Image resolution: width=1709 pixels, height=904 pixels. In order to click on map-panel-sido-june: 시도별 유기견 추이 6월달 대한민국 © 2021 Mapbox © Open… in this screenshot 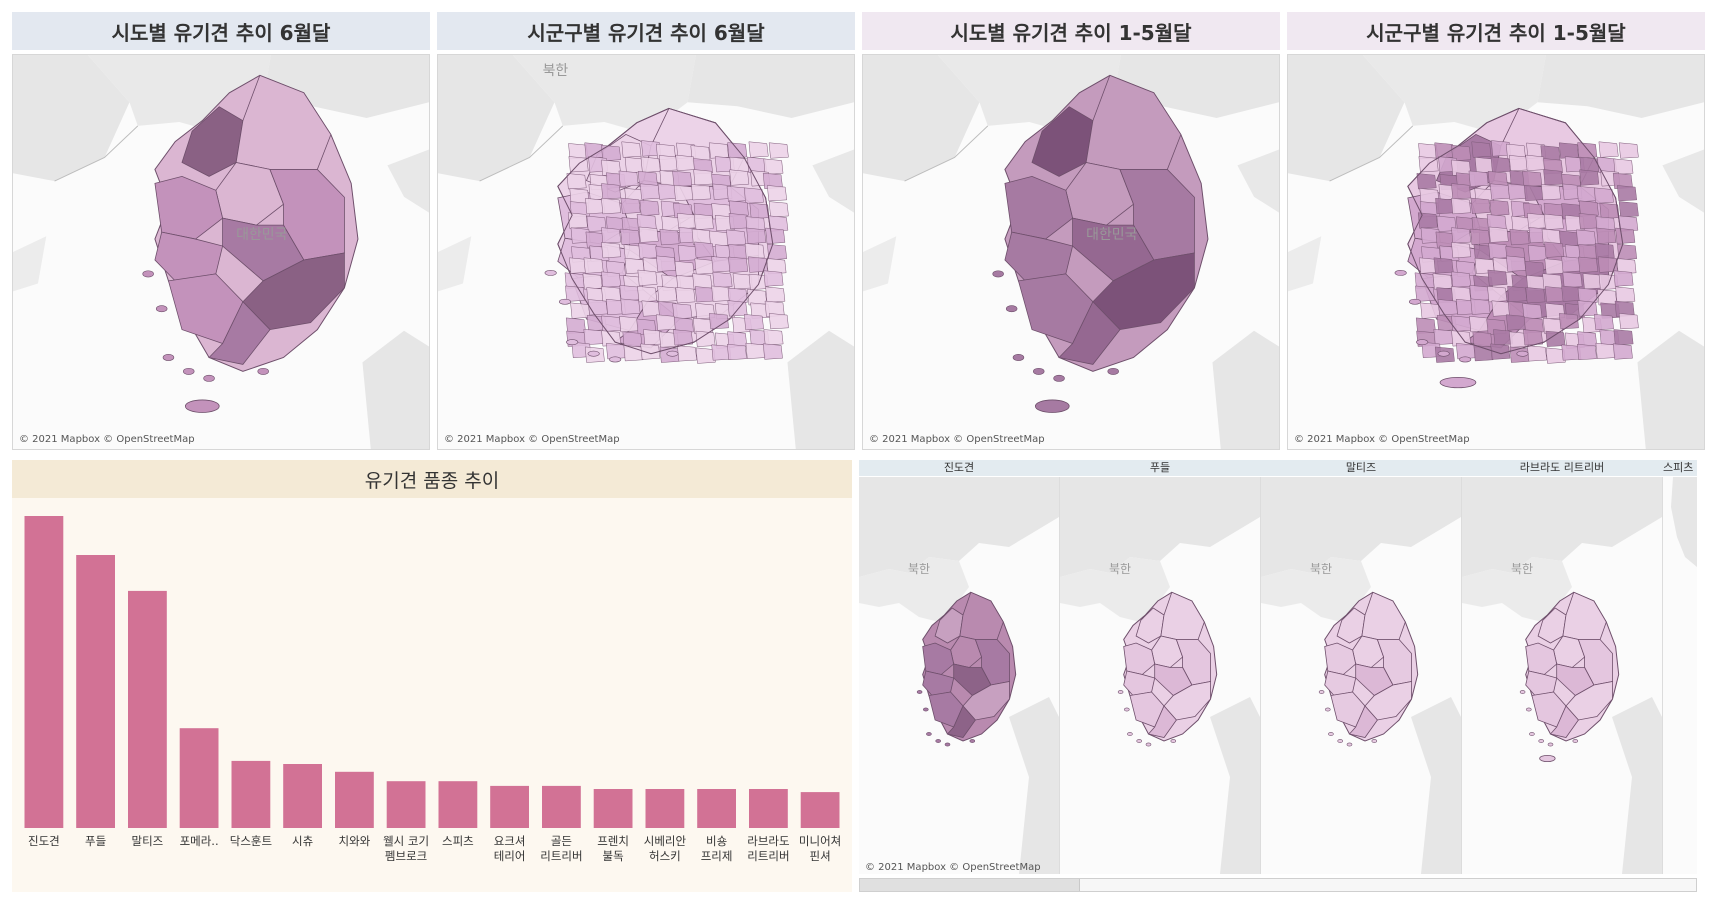, I will do `click(221, 231)`.